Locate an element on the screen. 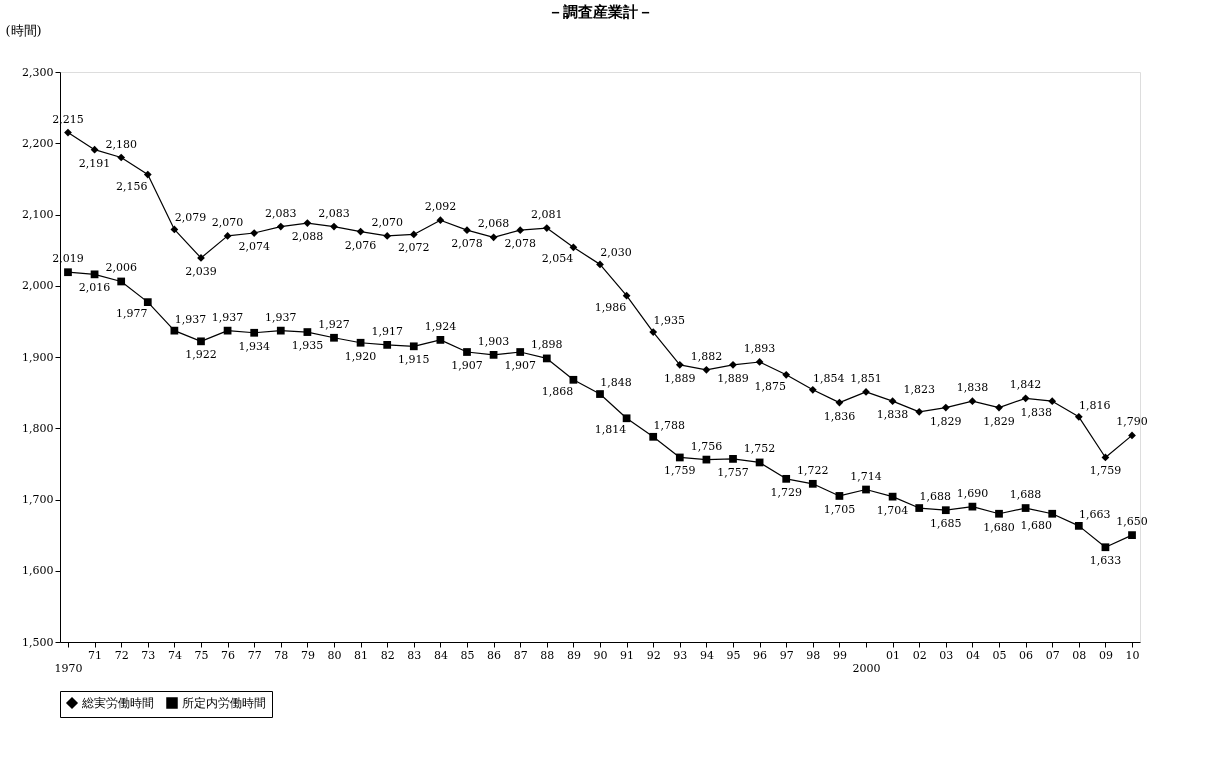 Image resolution: width=1222 pixels, height=760 pixels. data-label: 1,842 is located at coordinates (1025, 385).